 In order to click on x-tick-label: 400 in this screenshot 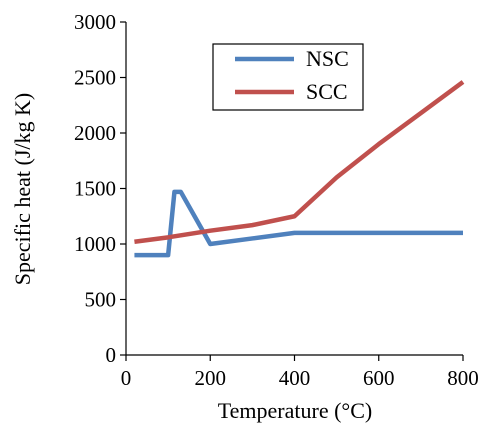, I will do `click(295, 378)`.